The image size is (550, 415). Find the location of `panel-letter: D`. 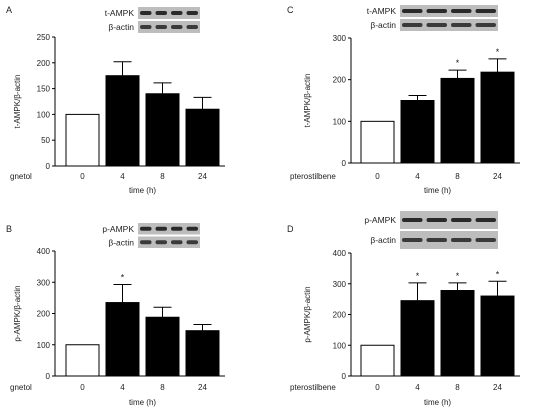

panel-letter: D is located at coordinates (290, 229).